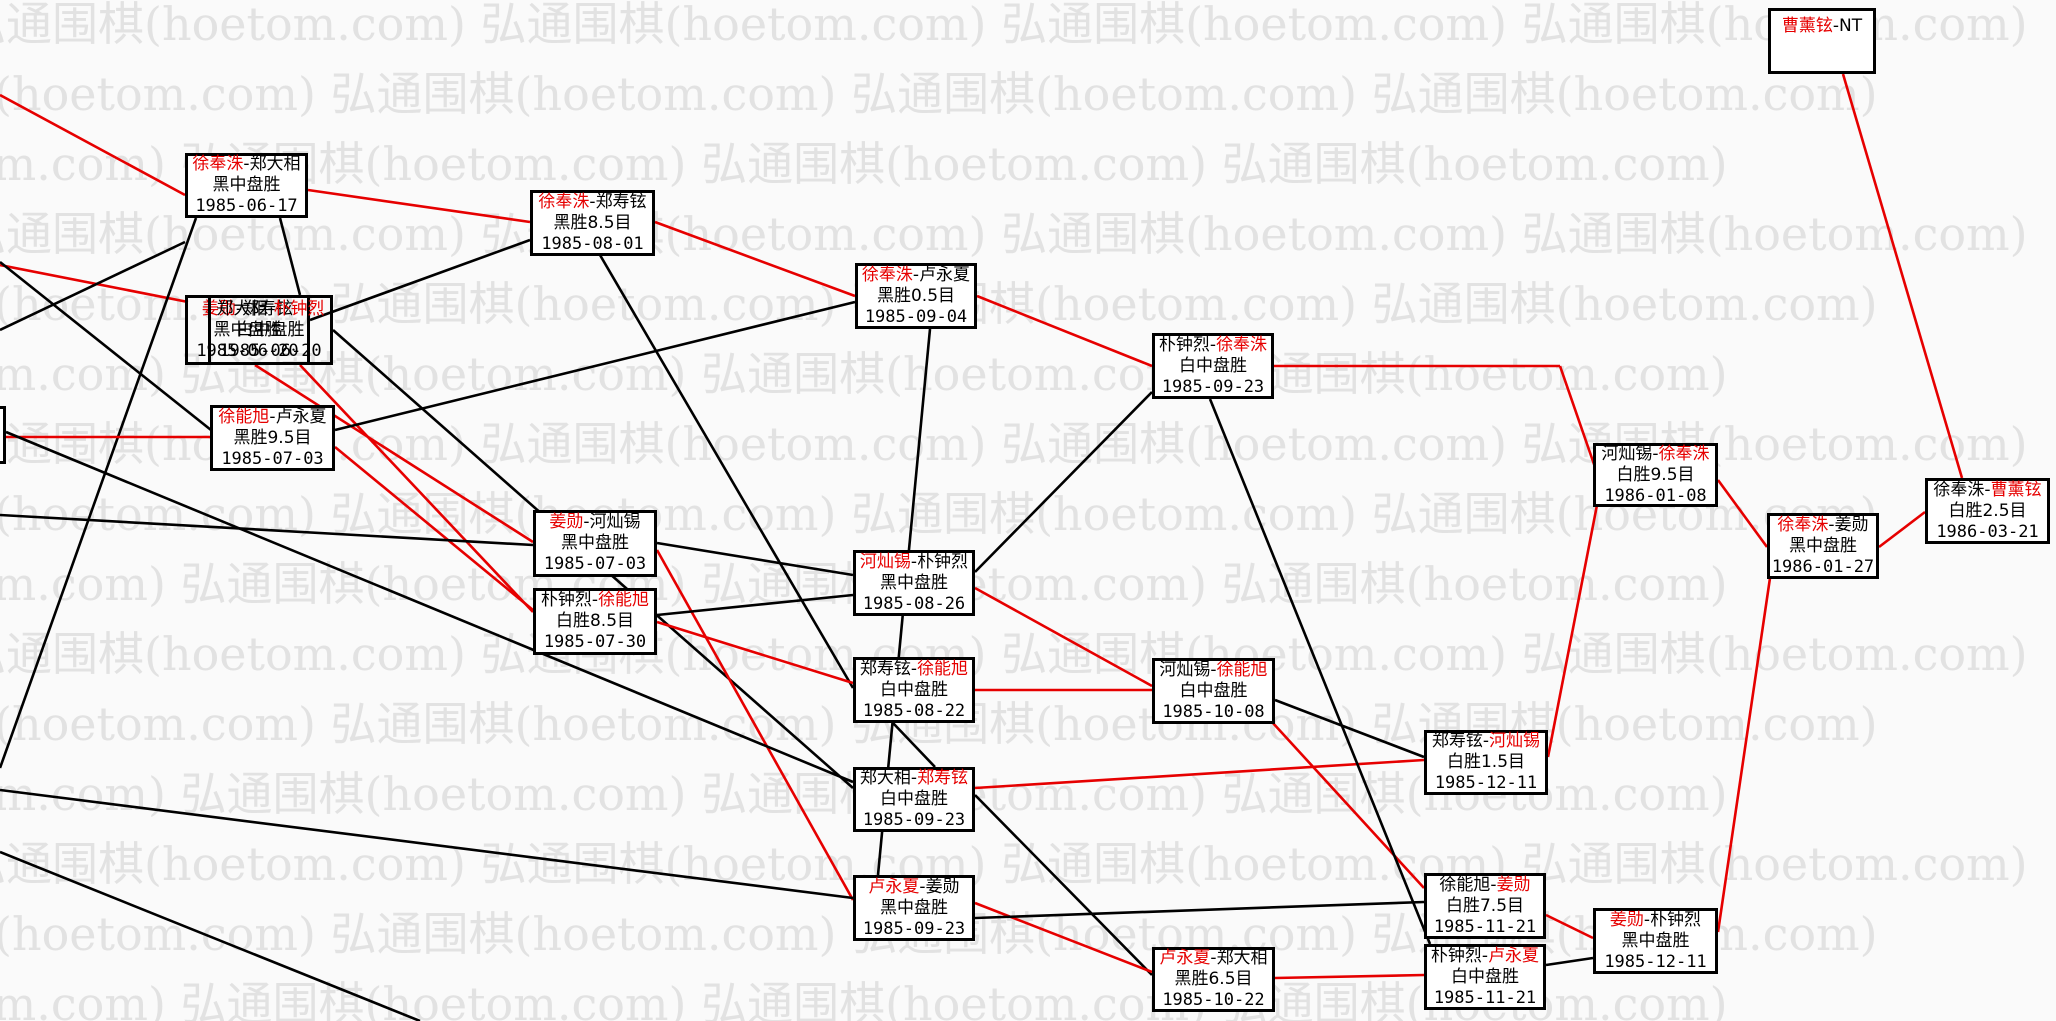 Image resolution: width=2056 pixels, height=1021 pixels. What do you see at coordinates (916, 296) in the screenshot?
I see `game-box-n6: 徐奉洙-卢永夏 黑胜0.5目 1985-09-04` at bounding box center [916, 296].